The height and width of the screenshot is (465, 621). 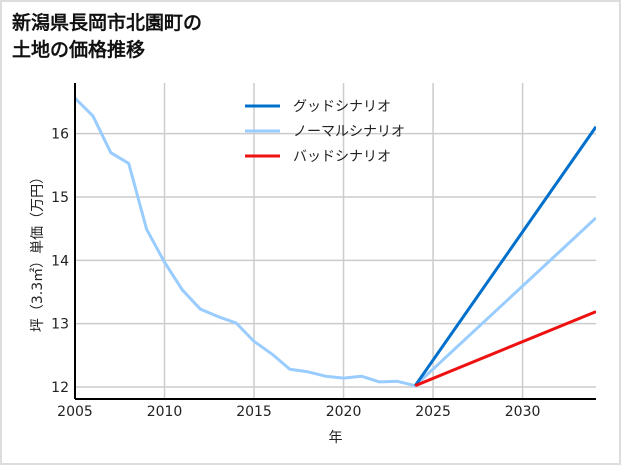 What do you see at coordinates (433, 412) in the screenshot?
I see `x-tick-label: 2025` at bounding box center [433, 412].